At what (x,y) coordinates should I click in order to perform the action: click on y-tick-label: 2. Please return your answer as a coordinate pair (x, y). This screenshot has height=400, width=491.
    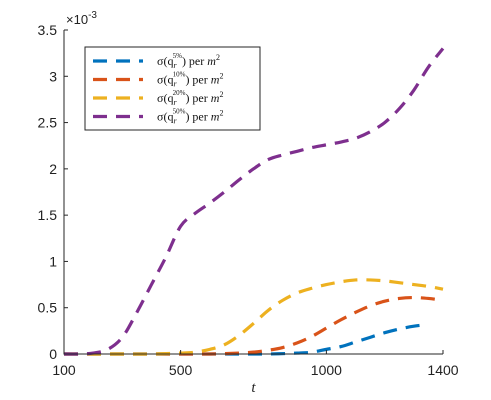
    Looking at the image, I should click on (53, 169).